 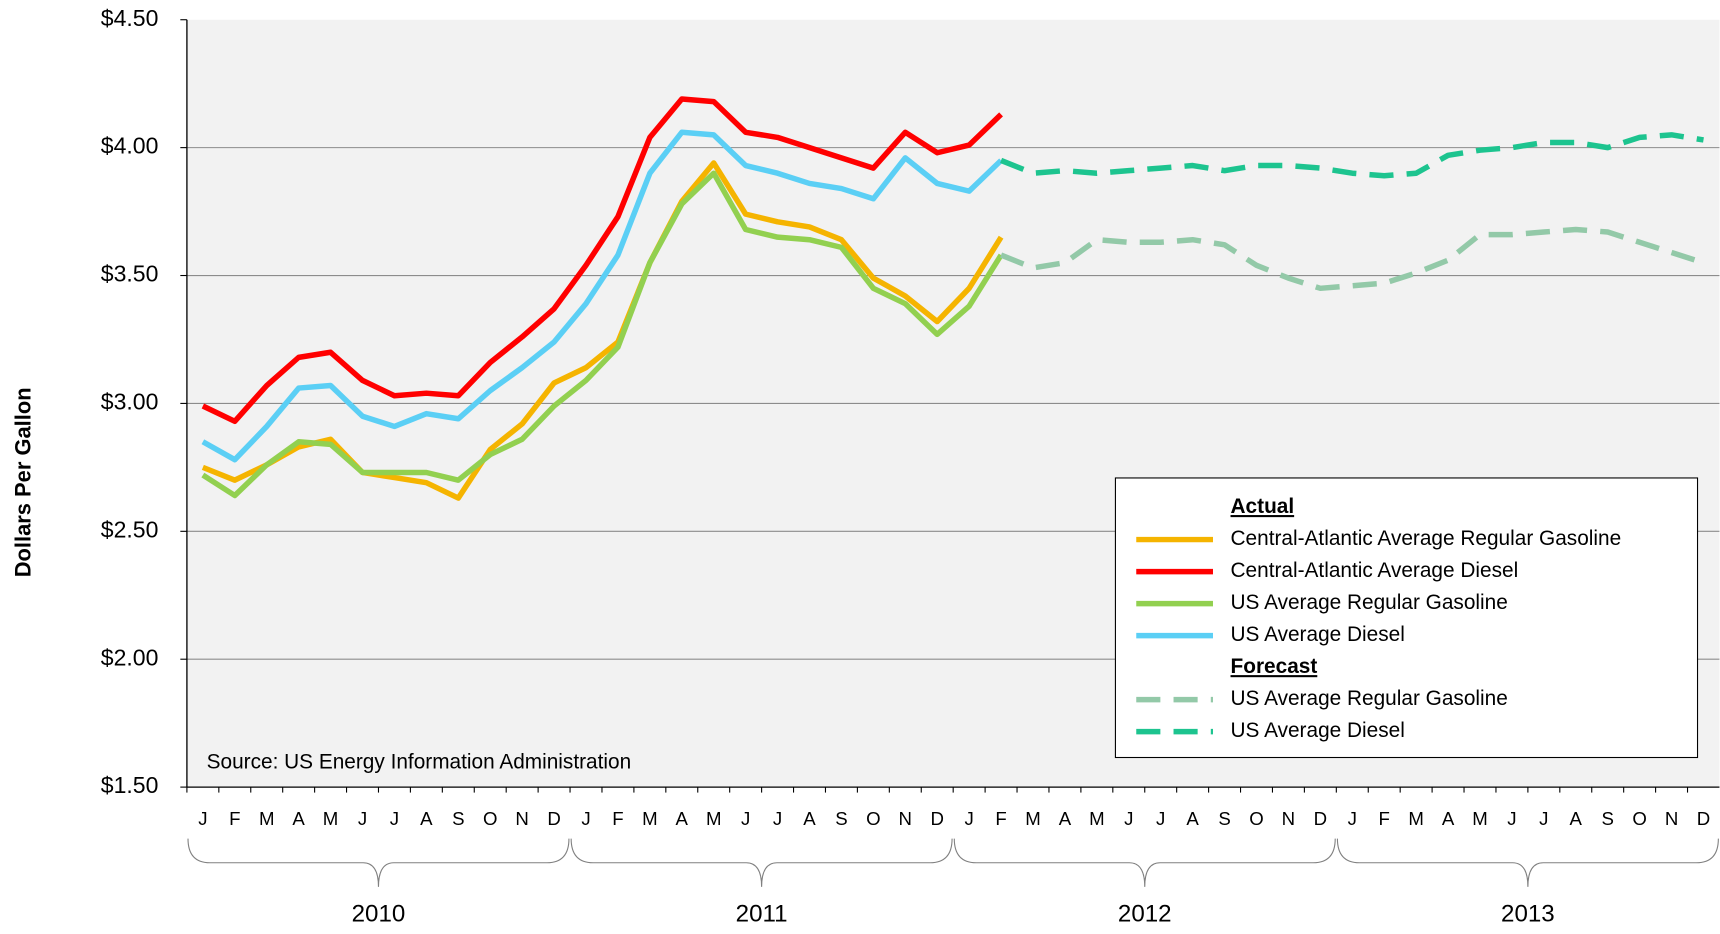 I want to click on legend-box, so click(x=1406, y=618).